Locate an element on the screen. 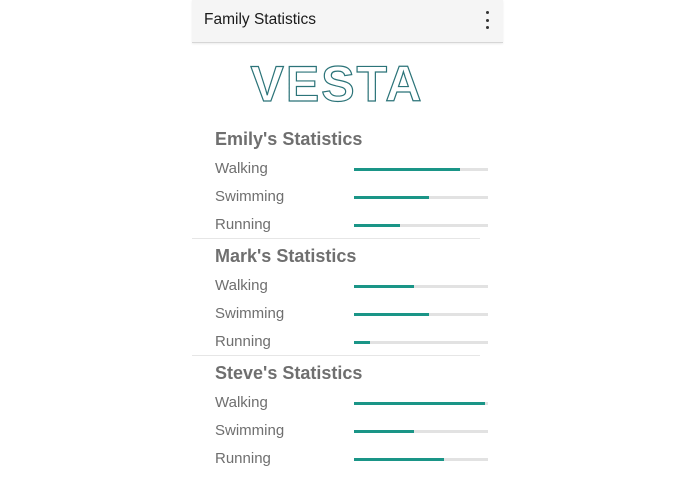  section-title: Steve's Statistics is located at coordinates (289, 373).